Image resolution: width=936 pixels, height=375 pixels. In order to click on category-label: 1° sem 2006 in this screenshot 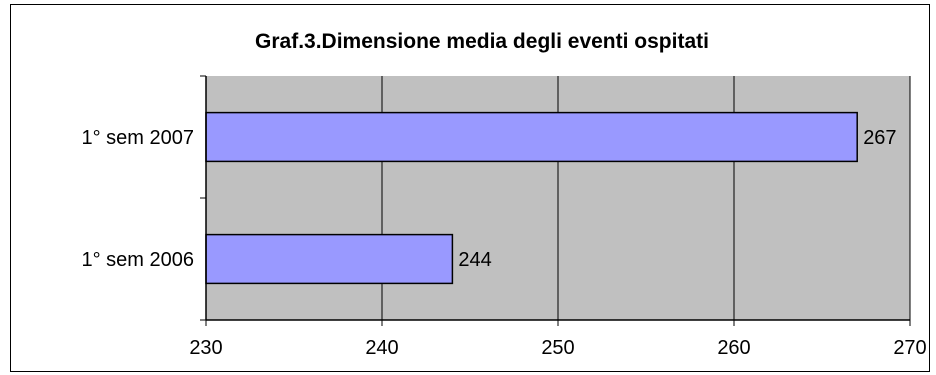, I will do `click(137, 260)`.